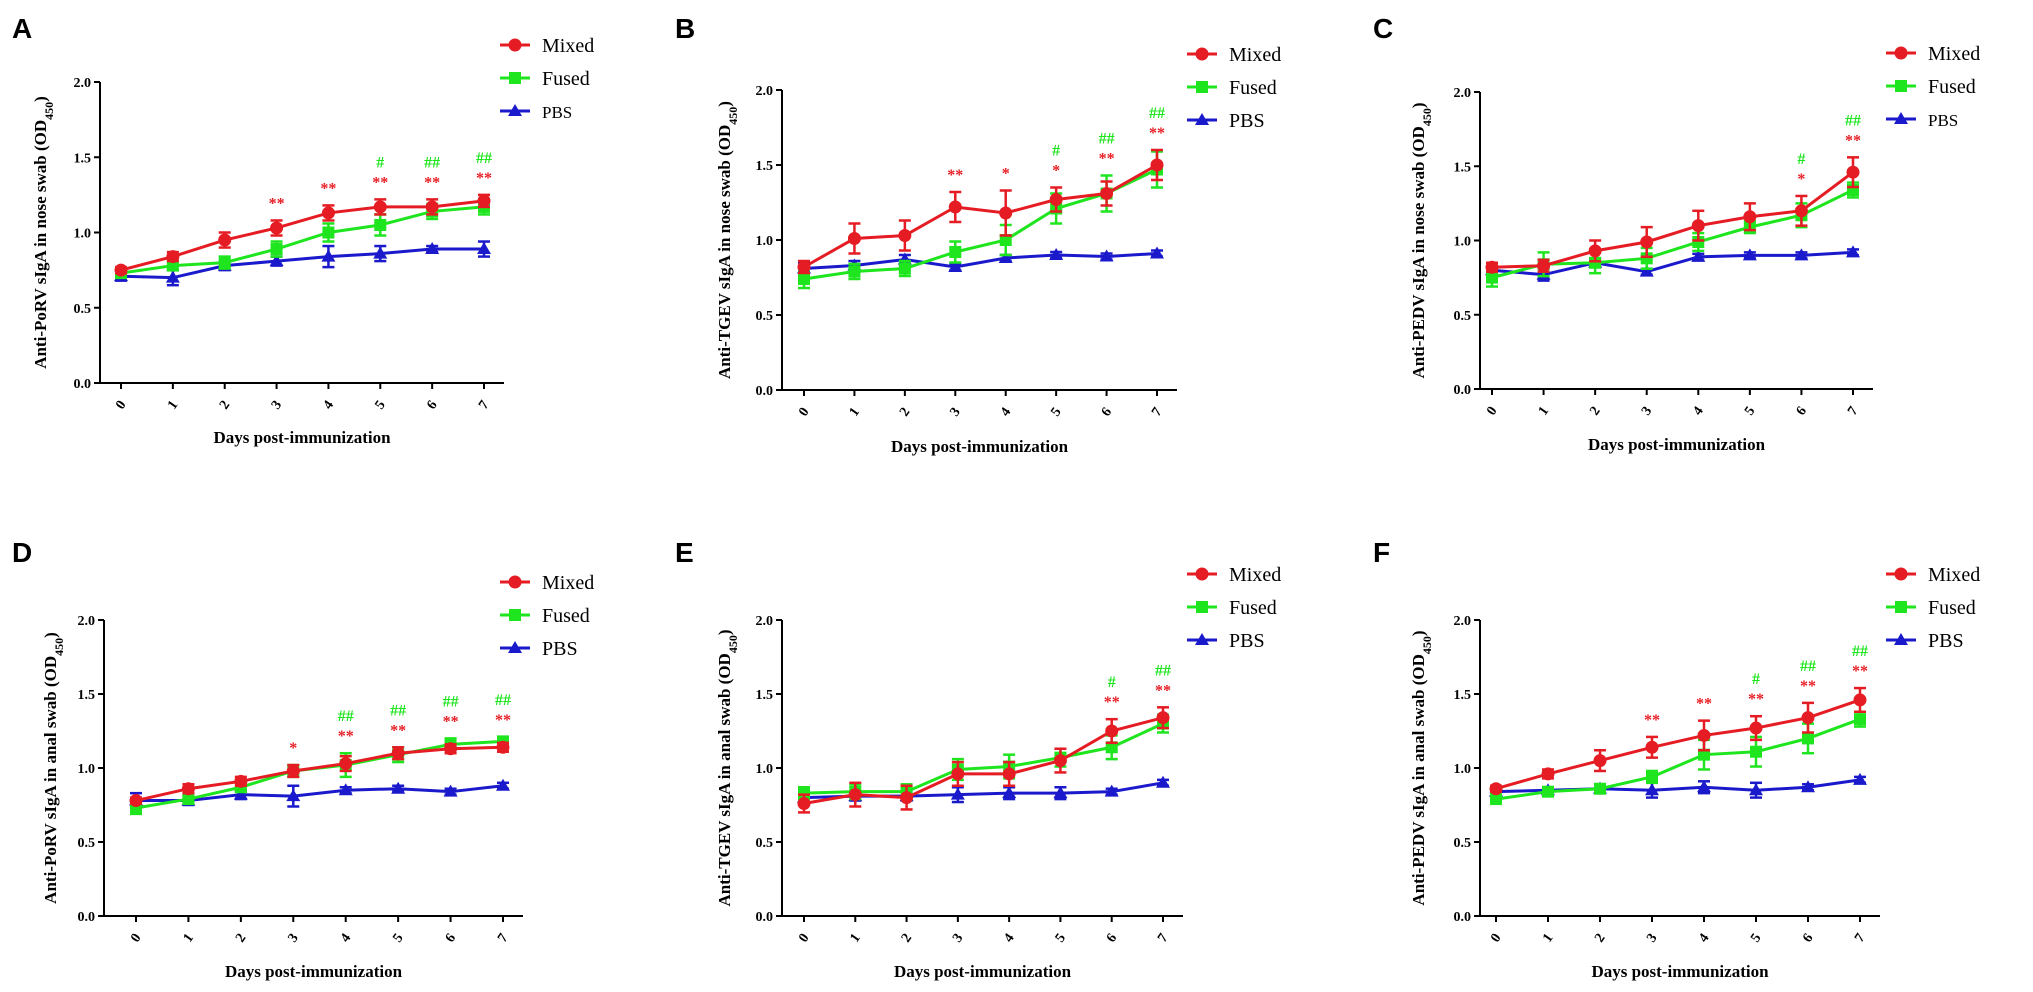 The image size is (2033, 992). What do you see at coordinates (1418, 779) in the screenshot?
I see `y-axis-label-main: Anti-PEDV sIgA in anal swab (OD` at bounding box center [1418, 779].